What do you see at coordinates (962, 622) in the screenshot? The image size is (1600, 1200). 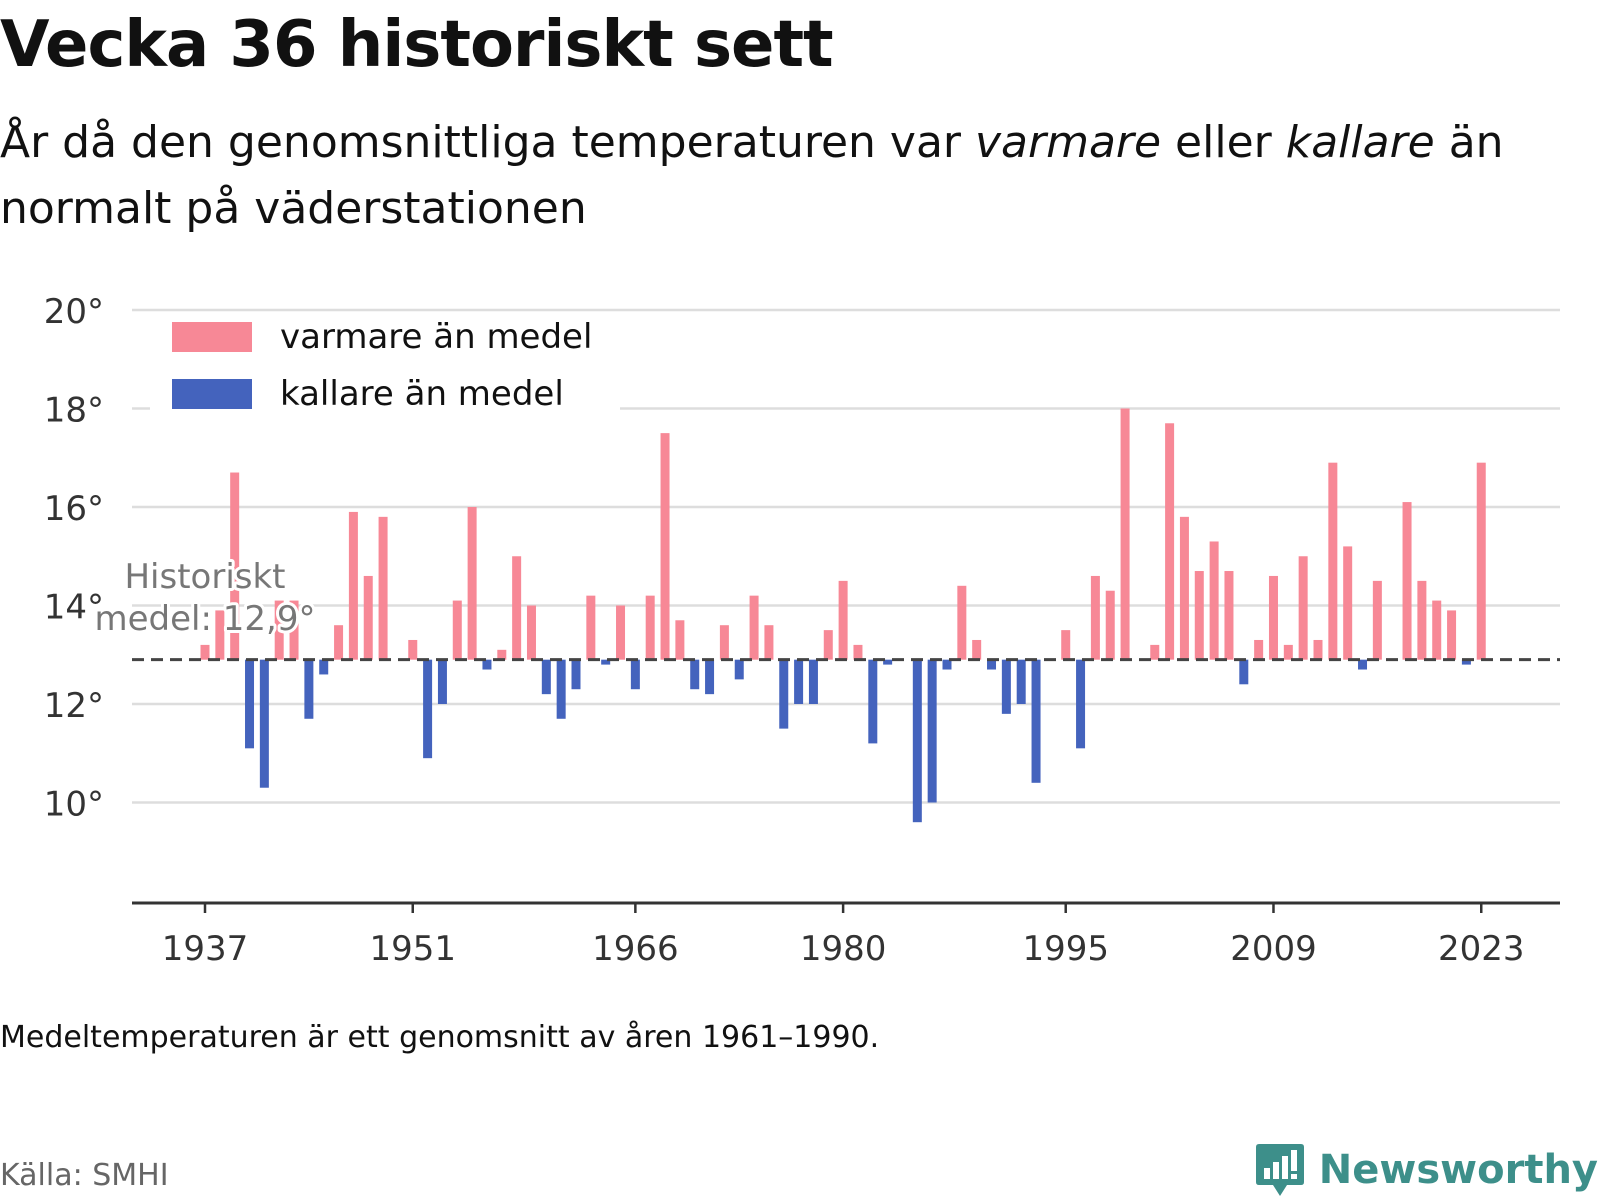 I see `bar-1988` at bounding box center [962, 622].